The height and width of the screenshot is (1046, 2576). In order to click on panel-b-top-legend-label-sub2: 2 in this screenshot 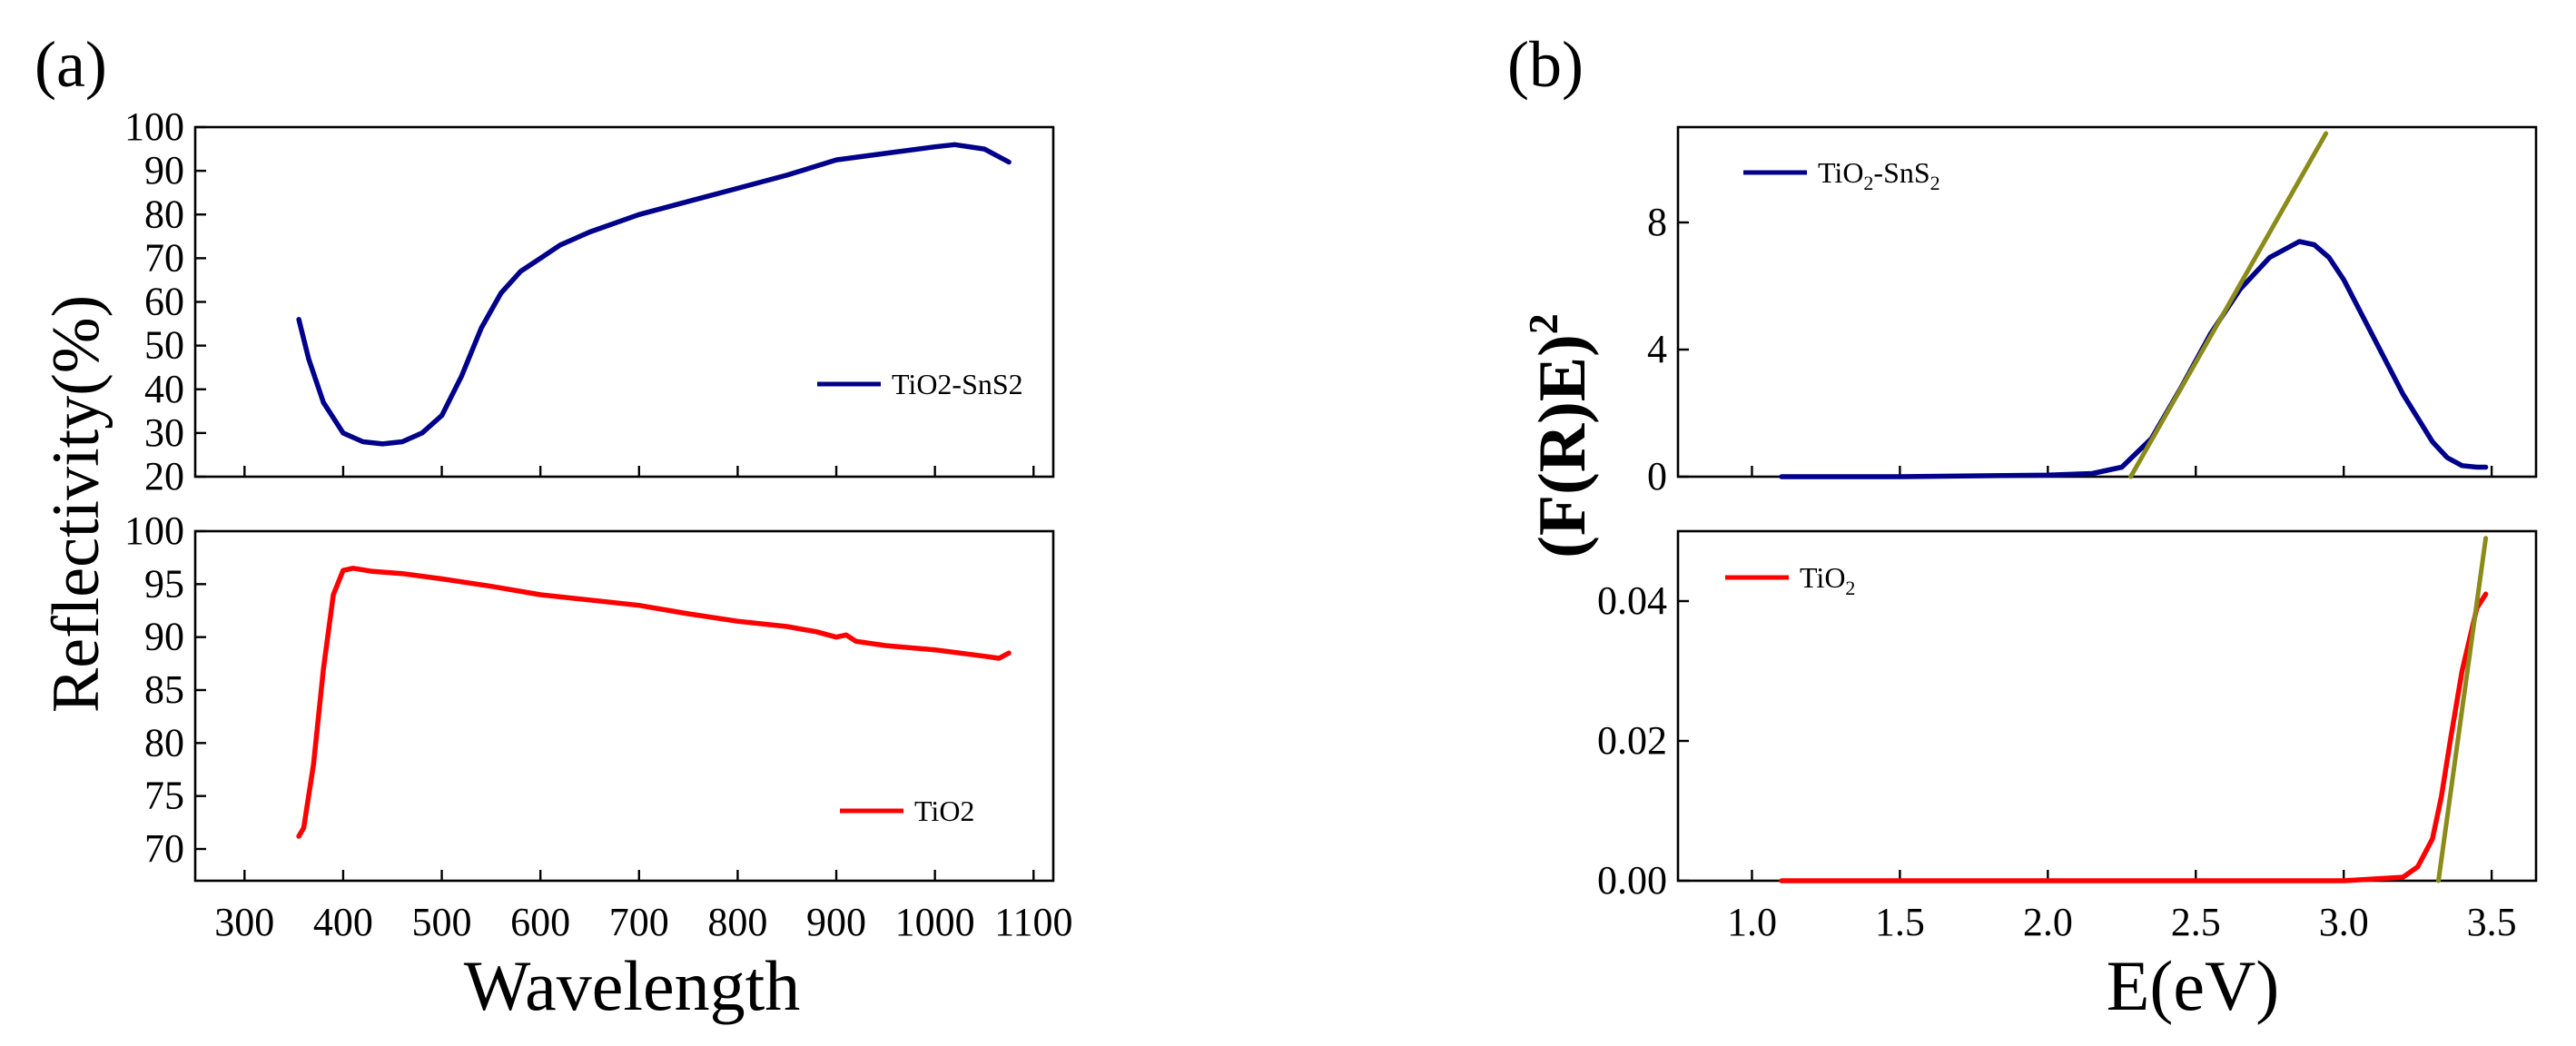, I will do `click(1935, 183)`.